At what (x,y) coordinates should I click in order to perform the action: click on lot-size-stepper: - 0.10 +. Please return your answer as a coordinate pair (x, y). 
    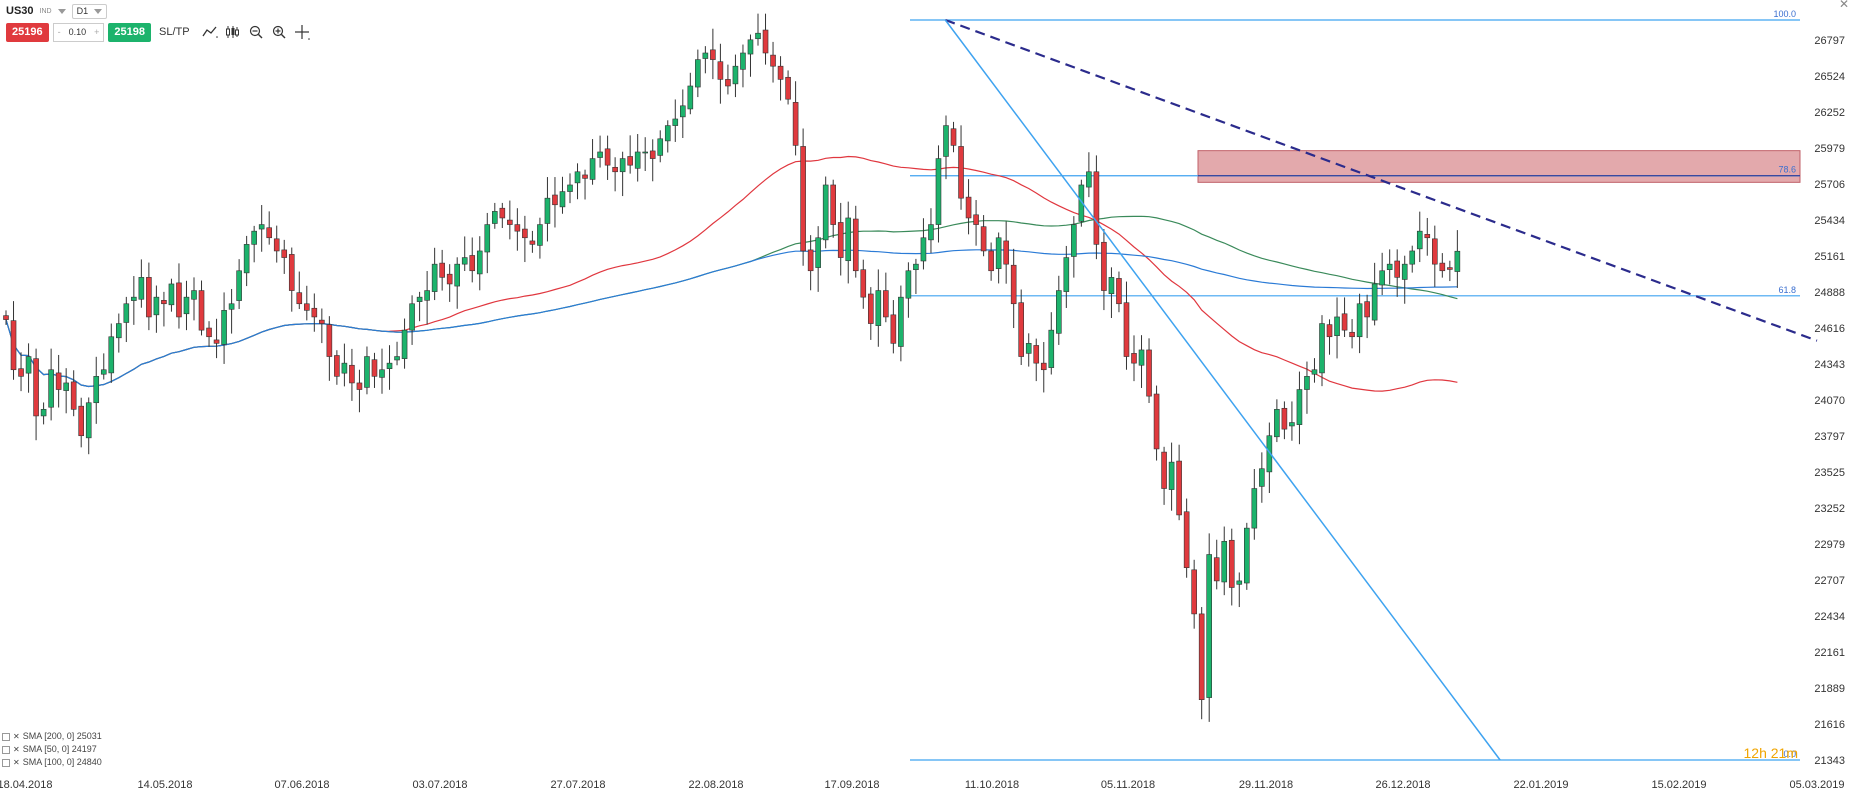
    Looking at the image, I should click on (78, 32).